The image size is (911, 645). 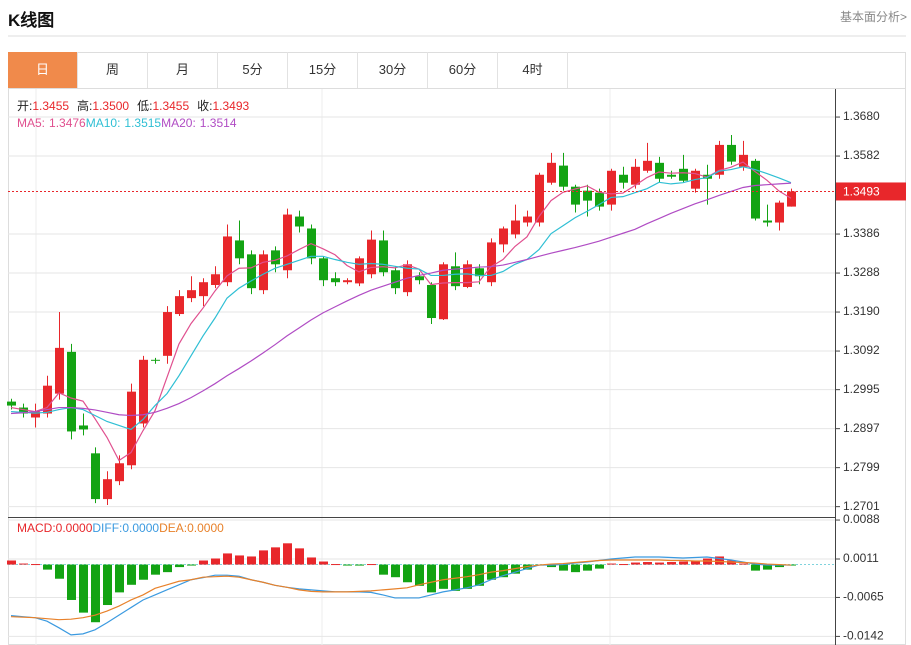 I want to click on y-tick-label: 1.3092, so click(x=861, y=350).